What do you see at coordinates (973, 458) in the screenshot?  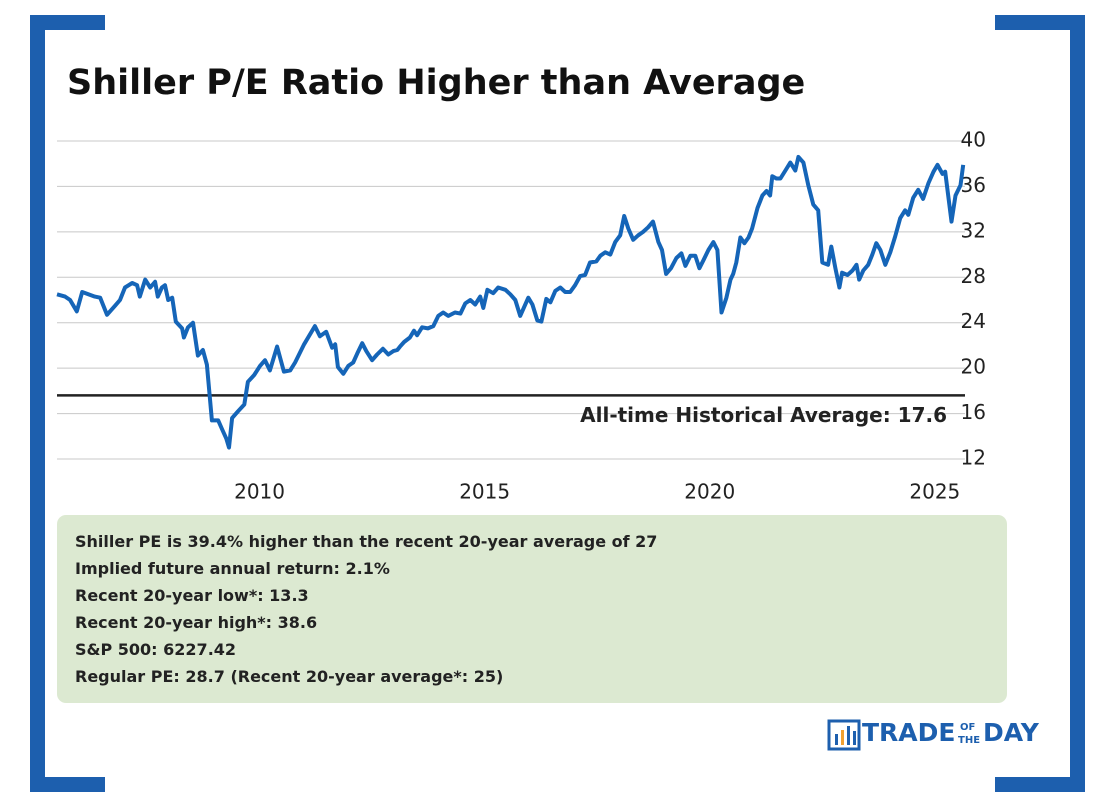 I see `y-tick-label: 12` at bounding box center [973, 458].